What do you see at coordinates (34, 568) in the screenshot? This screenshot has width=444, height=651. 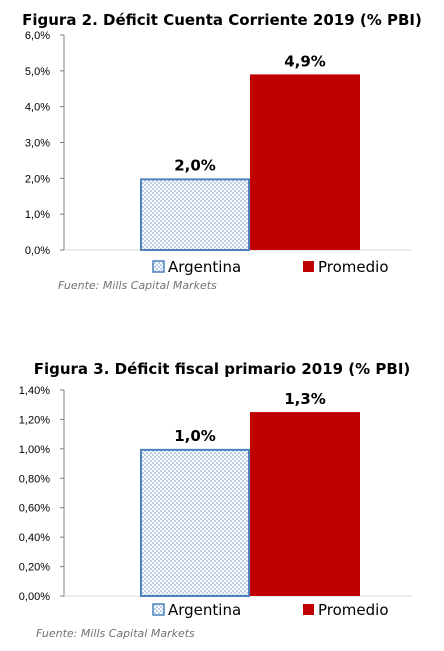 I see `y-tick-label: 0,20%` at bounding box center [34, 568].